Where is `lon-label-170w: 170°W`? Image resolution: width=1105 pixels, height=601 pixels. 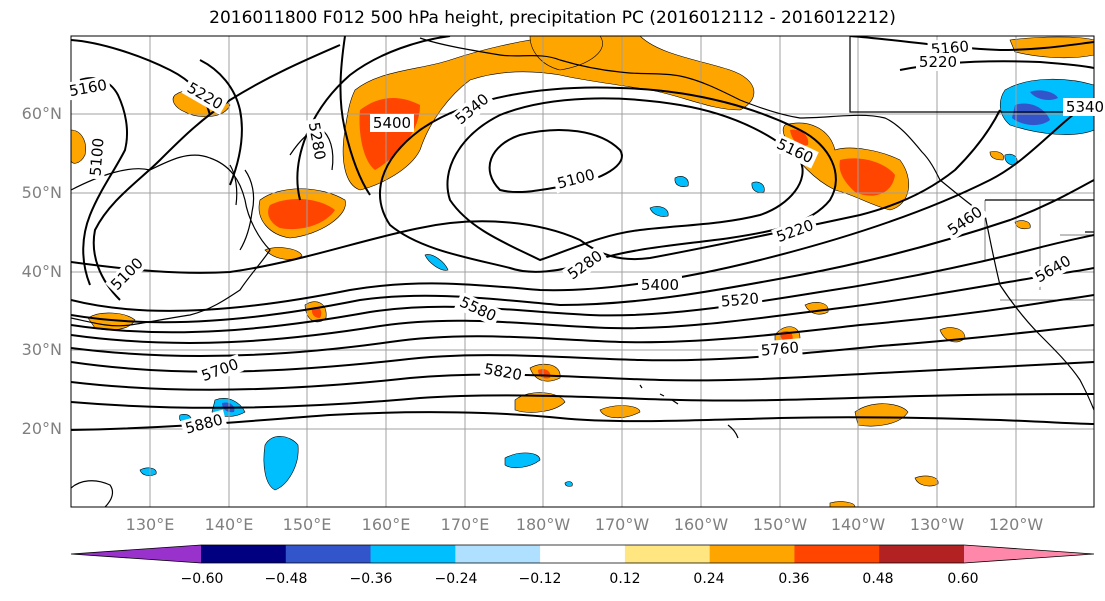
lon-label-170w: 170°W is located at coordinates (622, 524).